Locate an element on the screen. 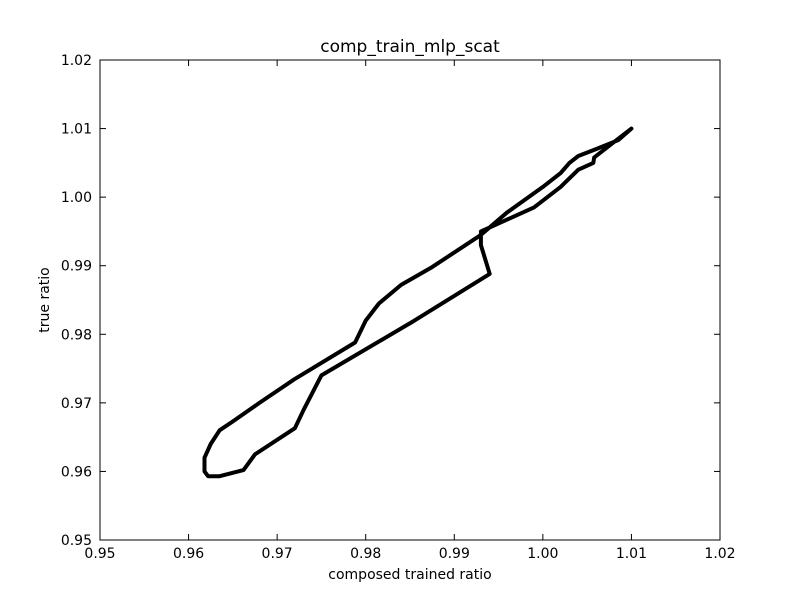  x-tick-label: 1.00 is located at coordinates (542, 554).